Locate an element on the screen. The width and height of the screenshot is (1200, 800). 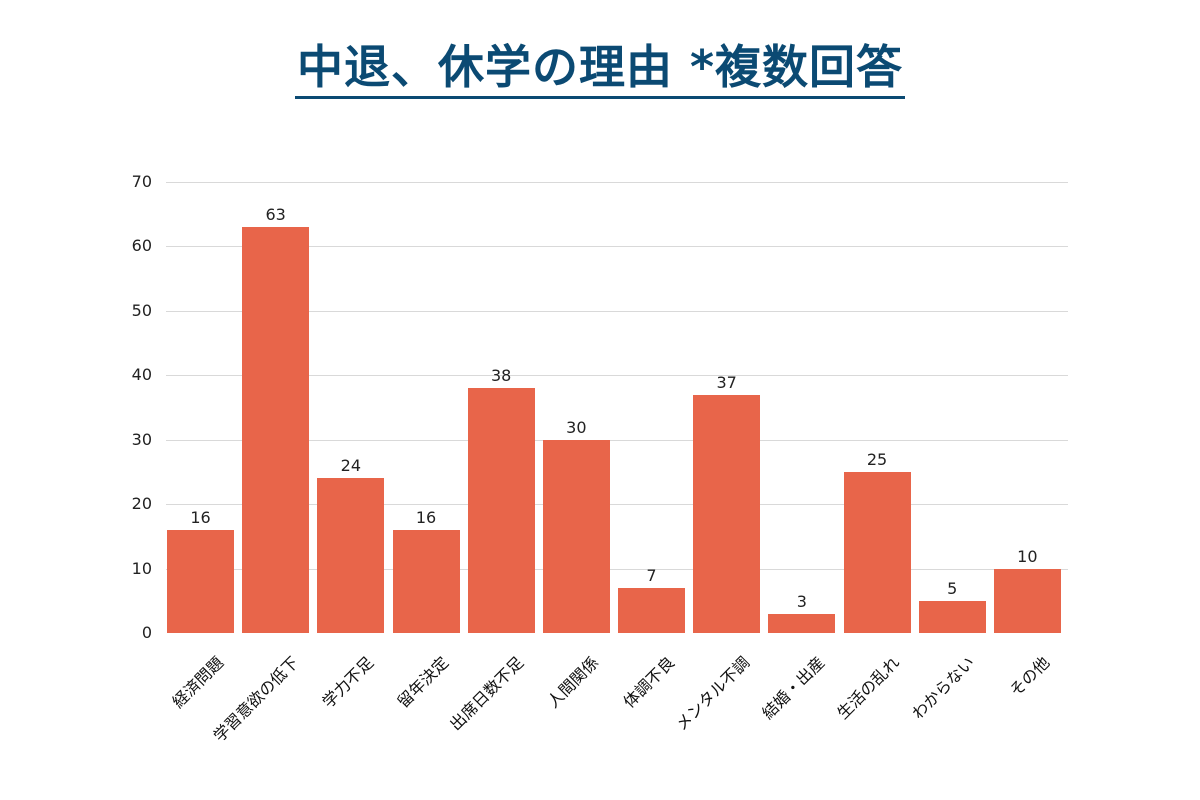
y-tick-label: 60 is located at coordinates (141, 246).